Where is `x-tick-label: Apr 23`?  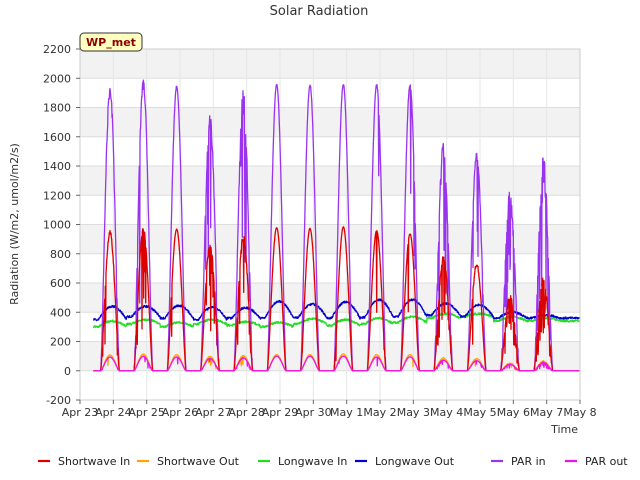 x-tick-label: Apr 23 is located at coordinates (80, 412).